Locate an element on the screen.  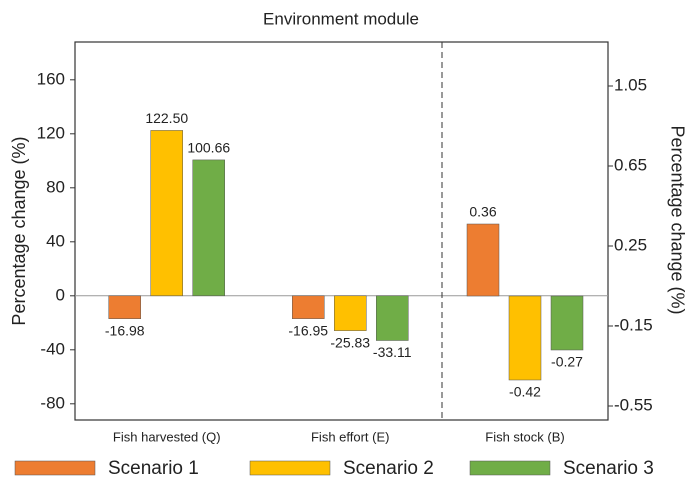
y-tick-label: 40 is located at coordinates (55, 240).